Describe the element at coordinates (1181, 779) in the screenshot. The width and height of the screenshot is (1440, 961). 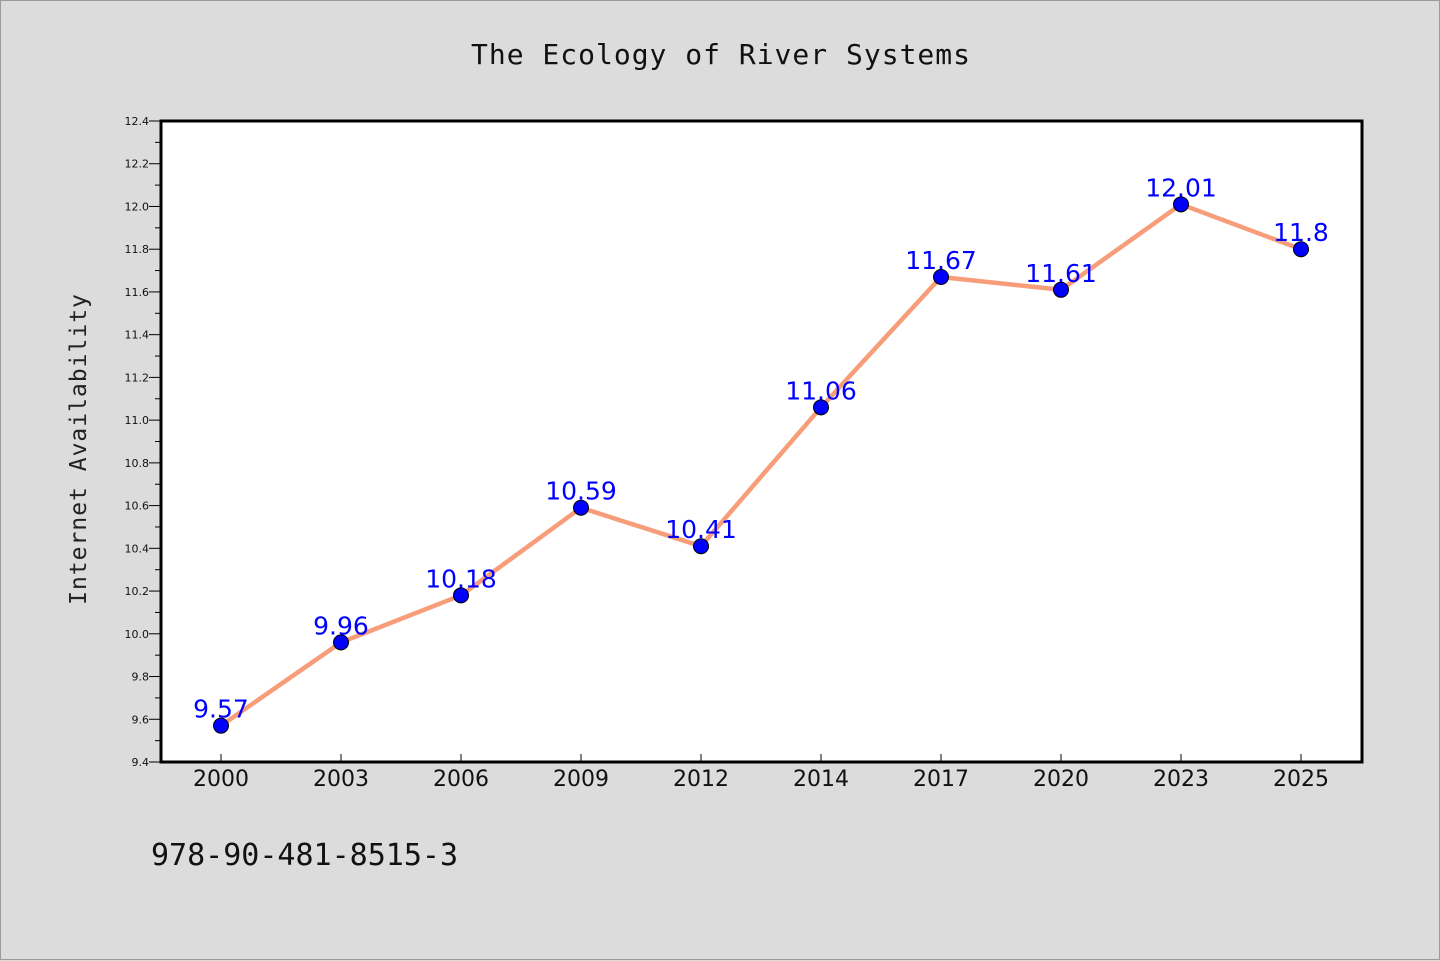
I see `x-tick-label: 2023` at that location.